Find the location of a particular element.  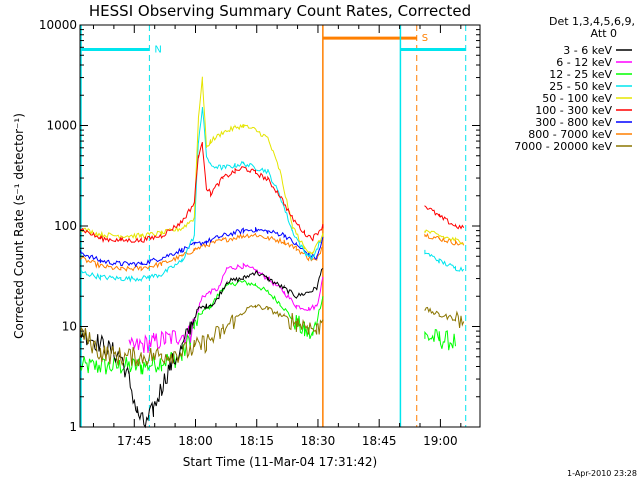

x-axis-label: Start Time (11-Mar-04 17:31:42) is located at coordinates (280, 462).